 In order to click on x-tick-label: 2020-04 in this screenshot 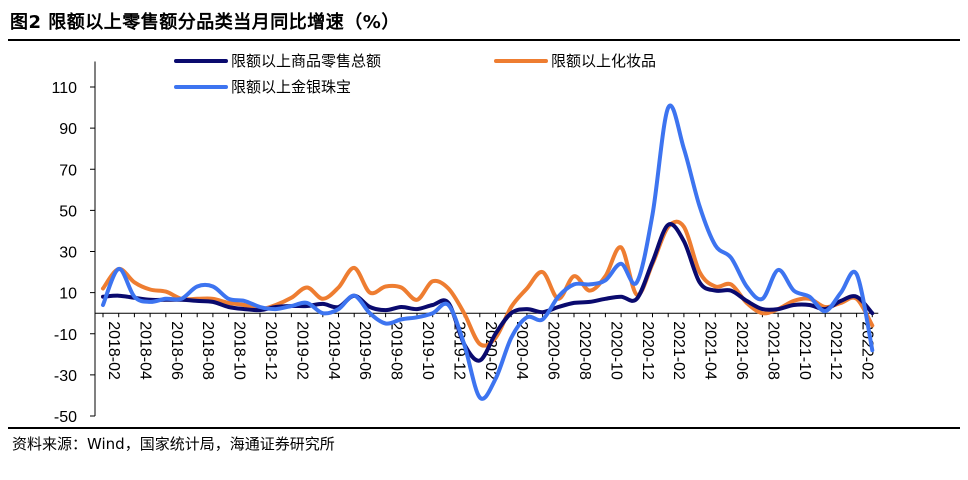, I will do `click(521, 350)`.